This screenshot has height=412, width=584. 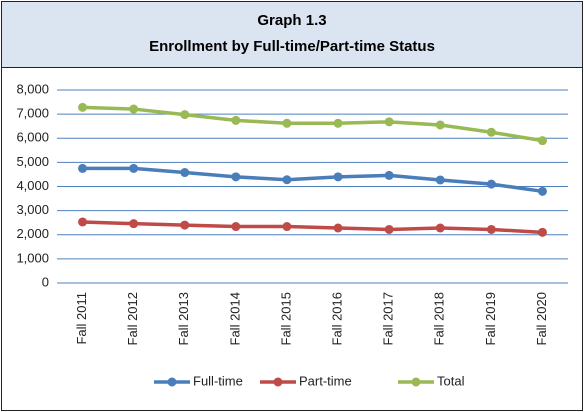 I want to click on x-tick-label: Fall 2014, so click(x=234, y=318).